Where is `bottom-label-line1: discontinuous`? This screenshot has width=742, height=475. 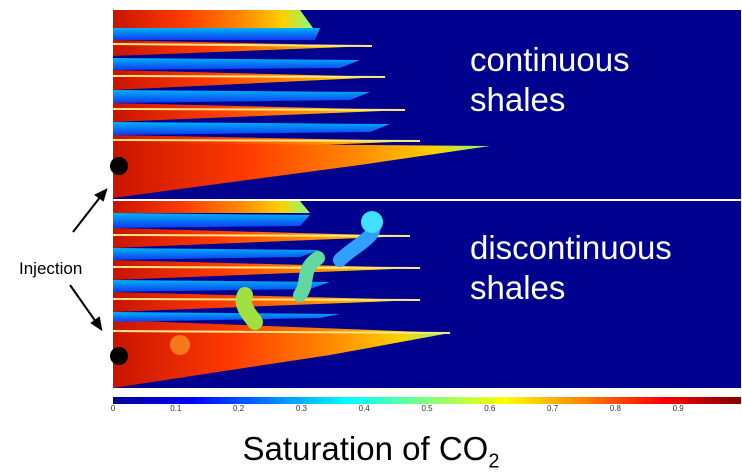 bottom-label-line1: discontinuous is located at coordinates (571, 247).